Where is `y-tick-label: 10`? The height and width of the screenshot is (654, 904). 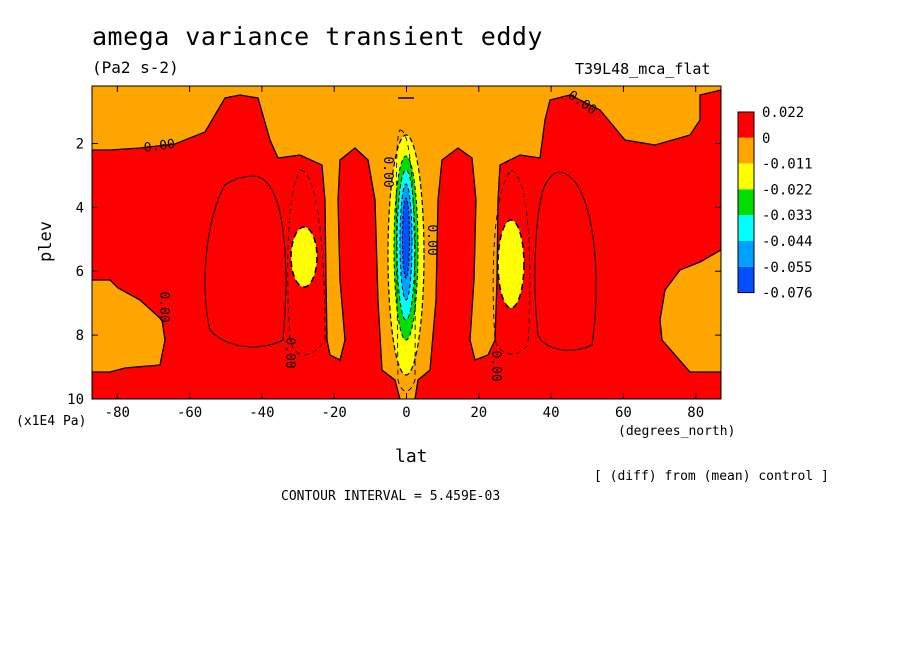 y-tick-label: 10 is located at coordinates (75, 400).